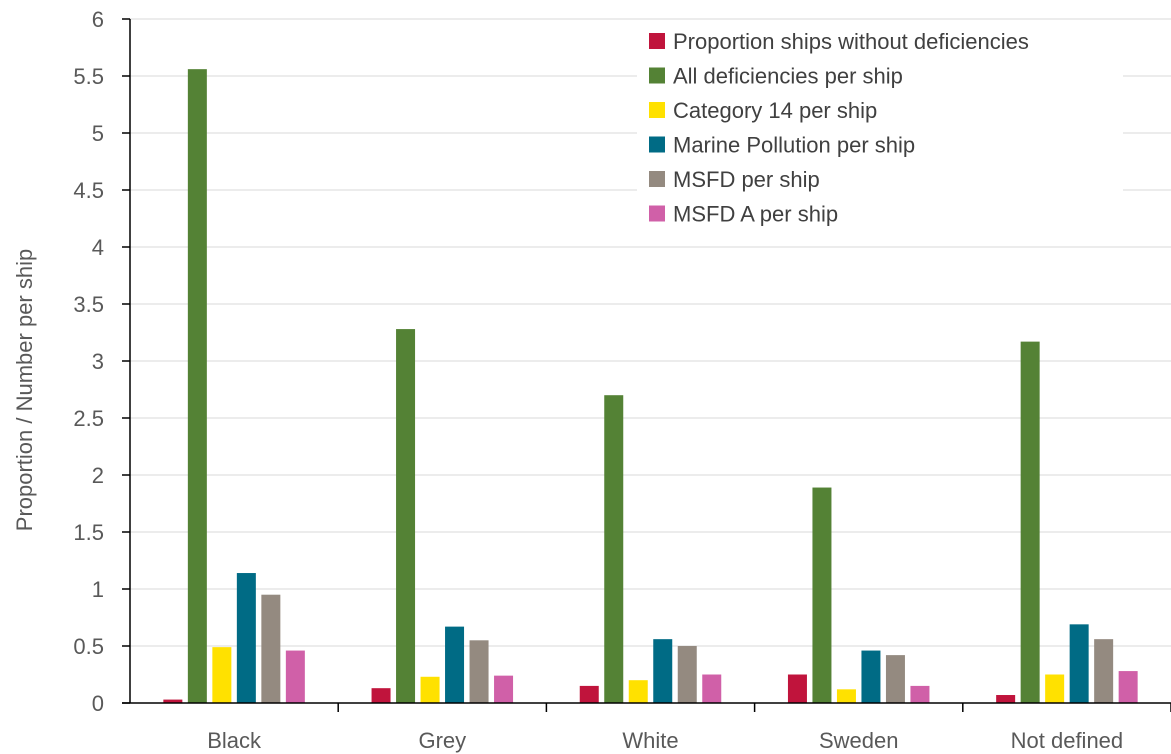 This screenshot has width=1171, height=754. Describe the element at coordinates (24, 390) in the screenshot. I see `y-axis-title: Proportion / Number per ship` at that location.